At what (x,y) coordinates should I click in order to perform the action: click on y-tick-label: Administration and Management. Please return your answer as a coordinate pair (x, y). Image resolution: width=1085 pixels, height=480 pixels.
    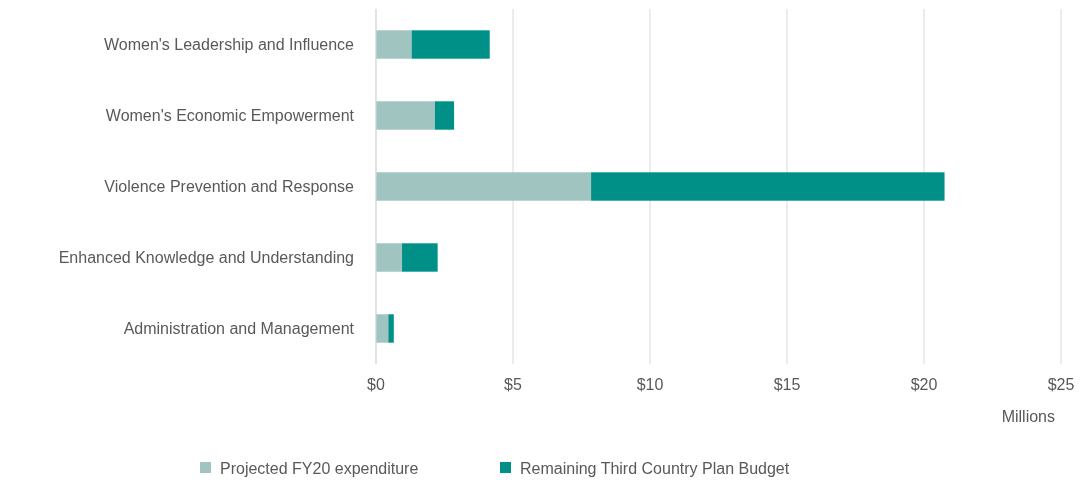
    Looking at the image, I should click on (239, 329).